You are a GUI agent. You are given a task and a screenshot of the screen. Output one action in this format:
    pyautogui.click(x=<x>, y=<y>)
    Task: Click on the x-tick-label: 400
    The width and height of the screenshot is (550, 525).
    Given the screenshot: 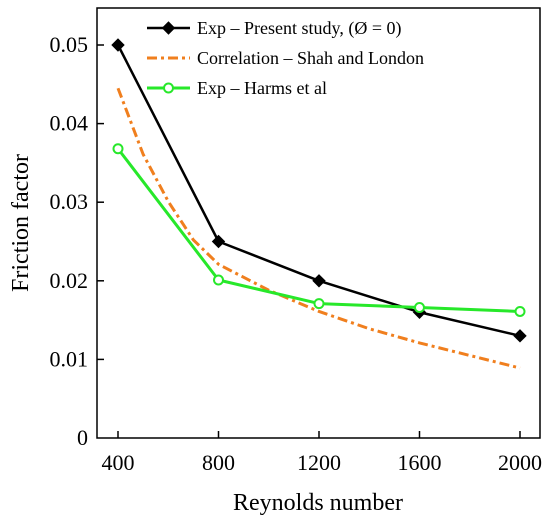 What is the action you would take?
    pyautogui.click(x=118, y=462)
    